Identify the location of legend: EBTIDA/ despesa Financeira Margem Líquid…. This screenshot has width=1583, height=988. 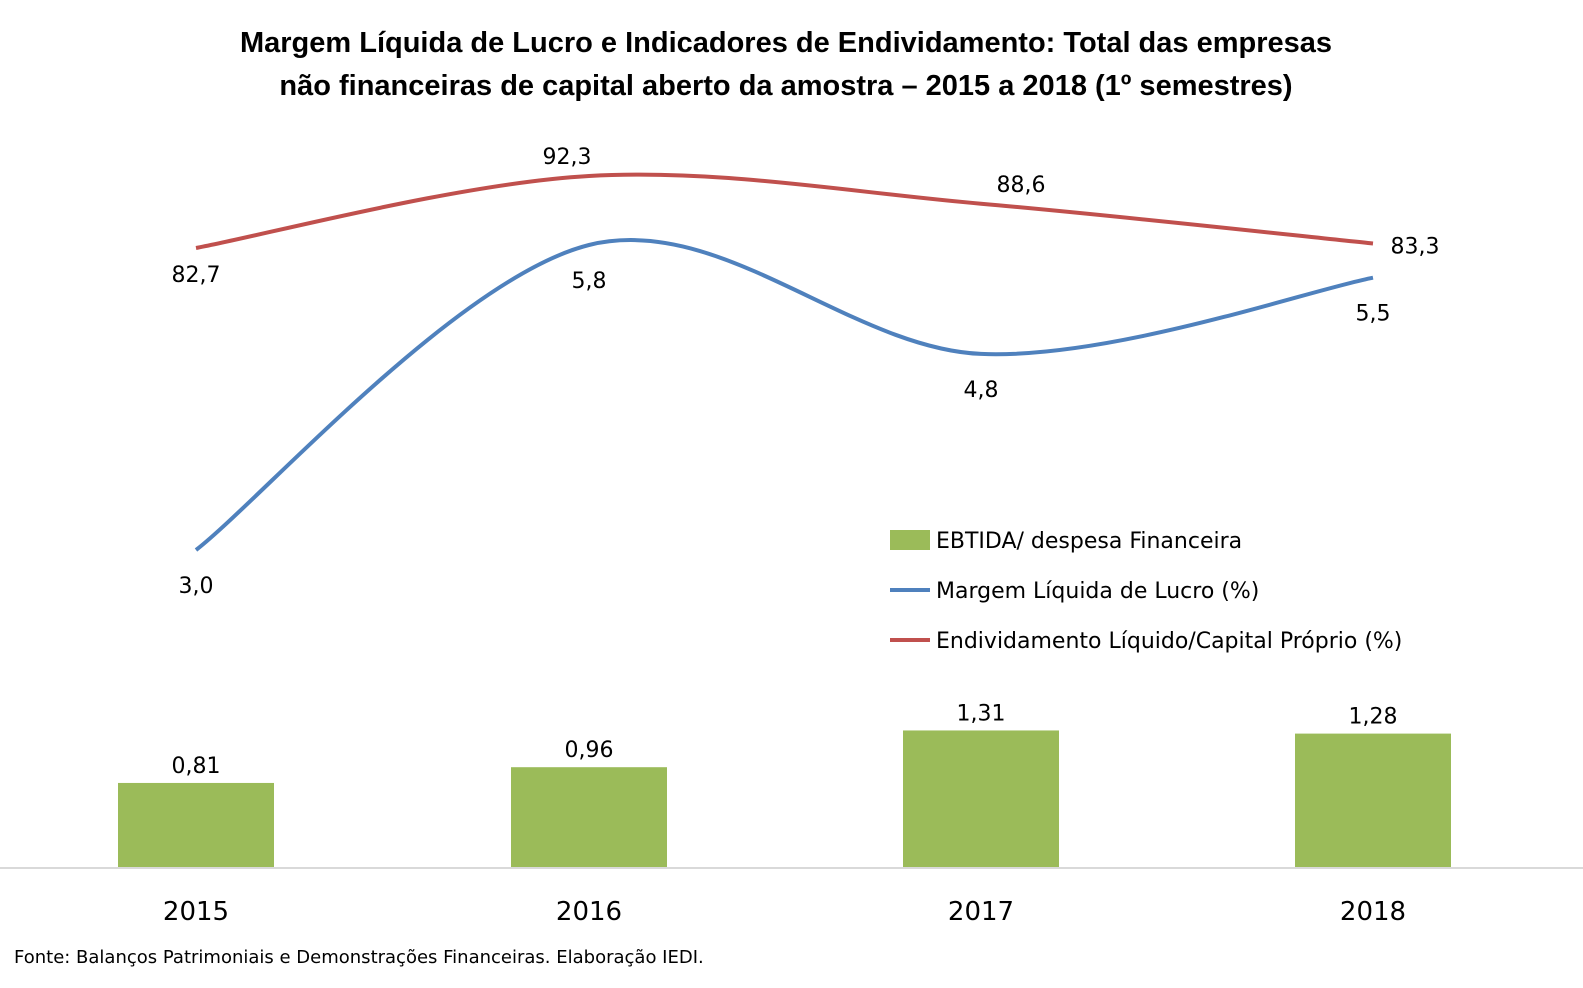
(1146, 591).